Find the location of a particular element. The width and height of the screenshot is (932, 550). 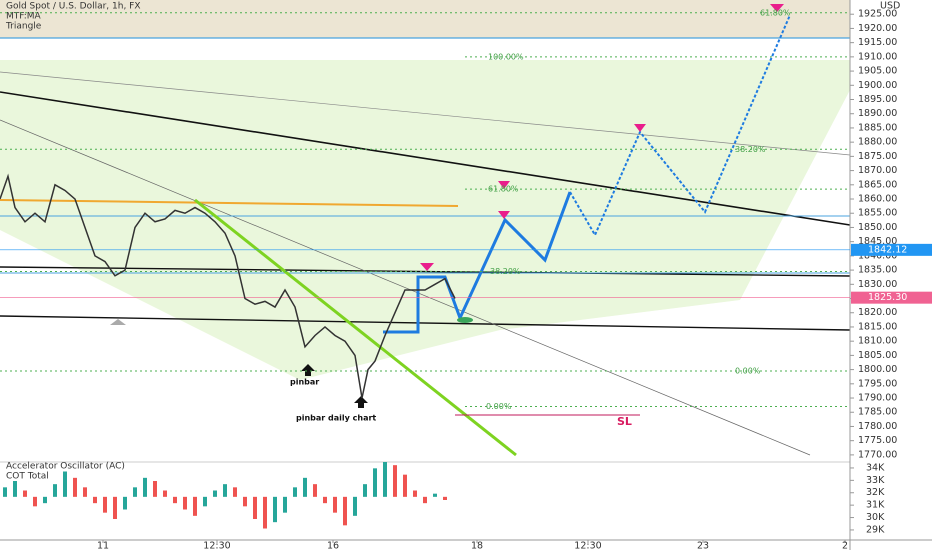

annotation: SL is located at coordinates (624, 421).